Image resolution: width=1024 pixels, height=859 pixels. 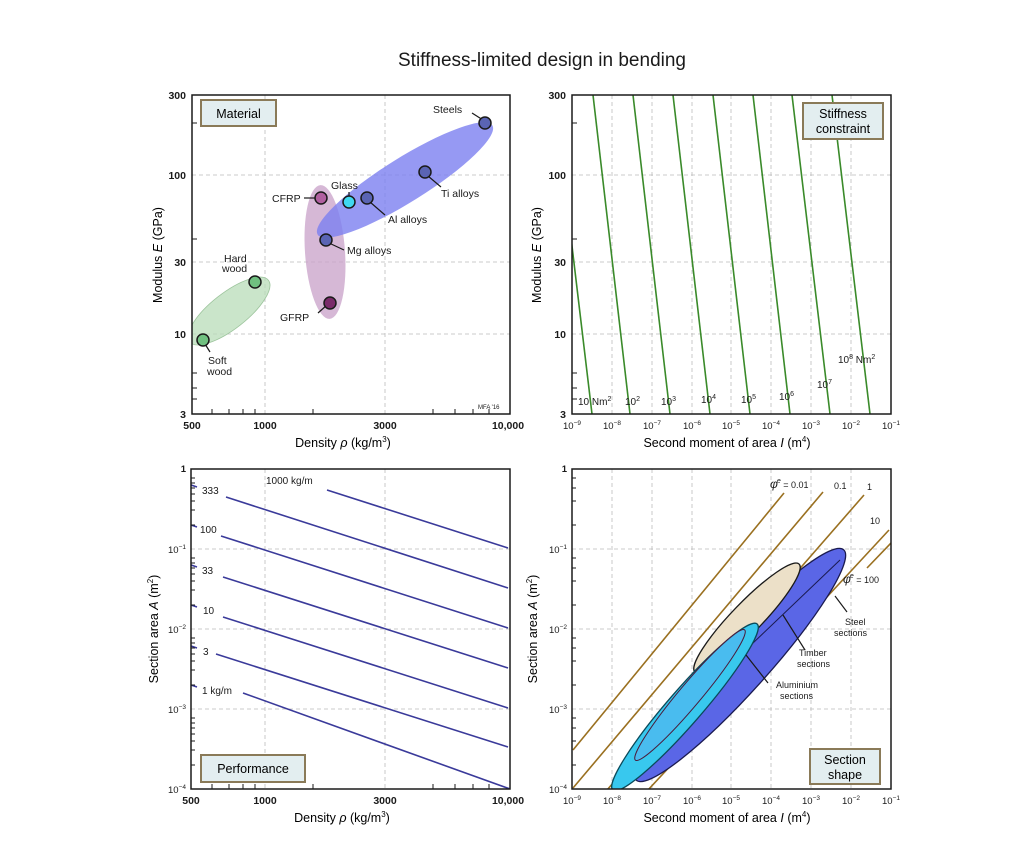 I want to click on mass-label-1: 1 kg/m, so click(x=217, y=691).